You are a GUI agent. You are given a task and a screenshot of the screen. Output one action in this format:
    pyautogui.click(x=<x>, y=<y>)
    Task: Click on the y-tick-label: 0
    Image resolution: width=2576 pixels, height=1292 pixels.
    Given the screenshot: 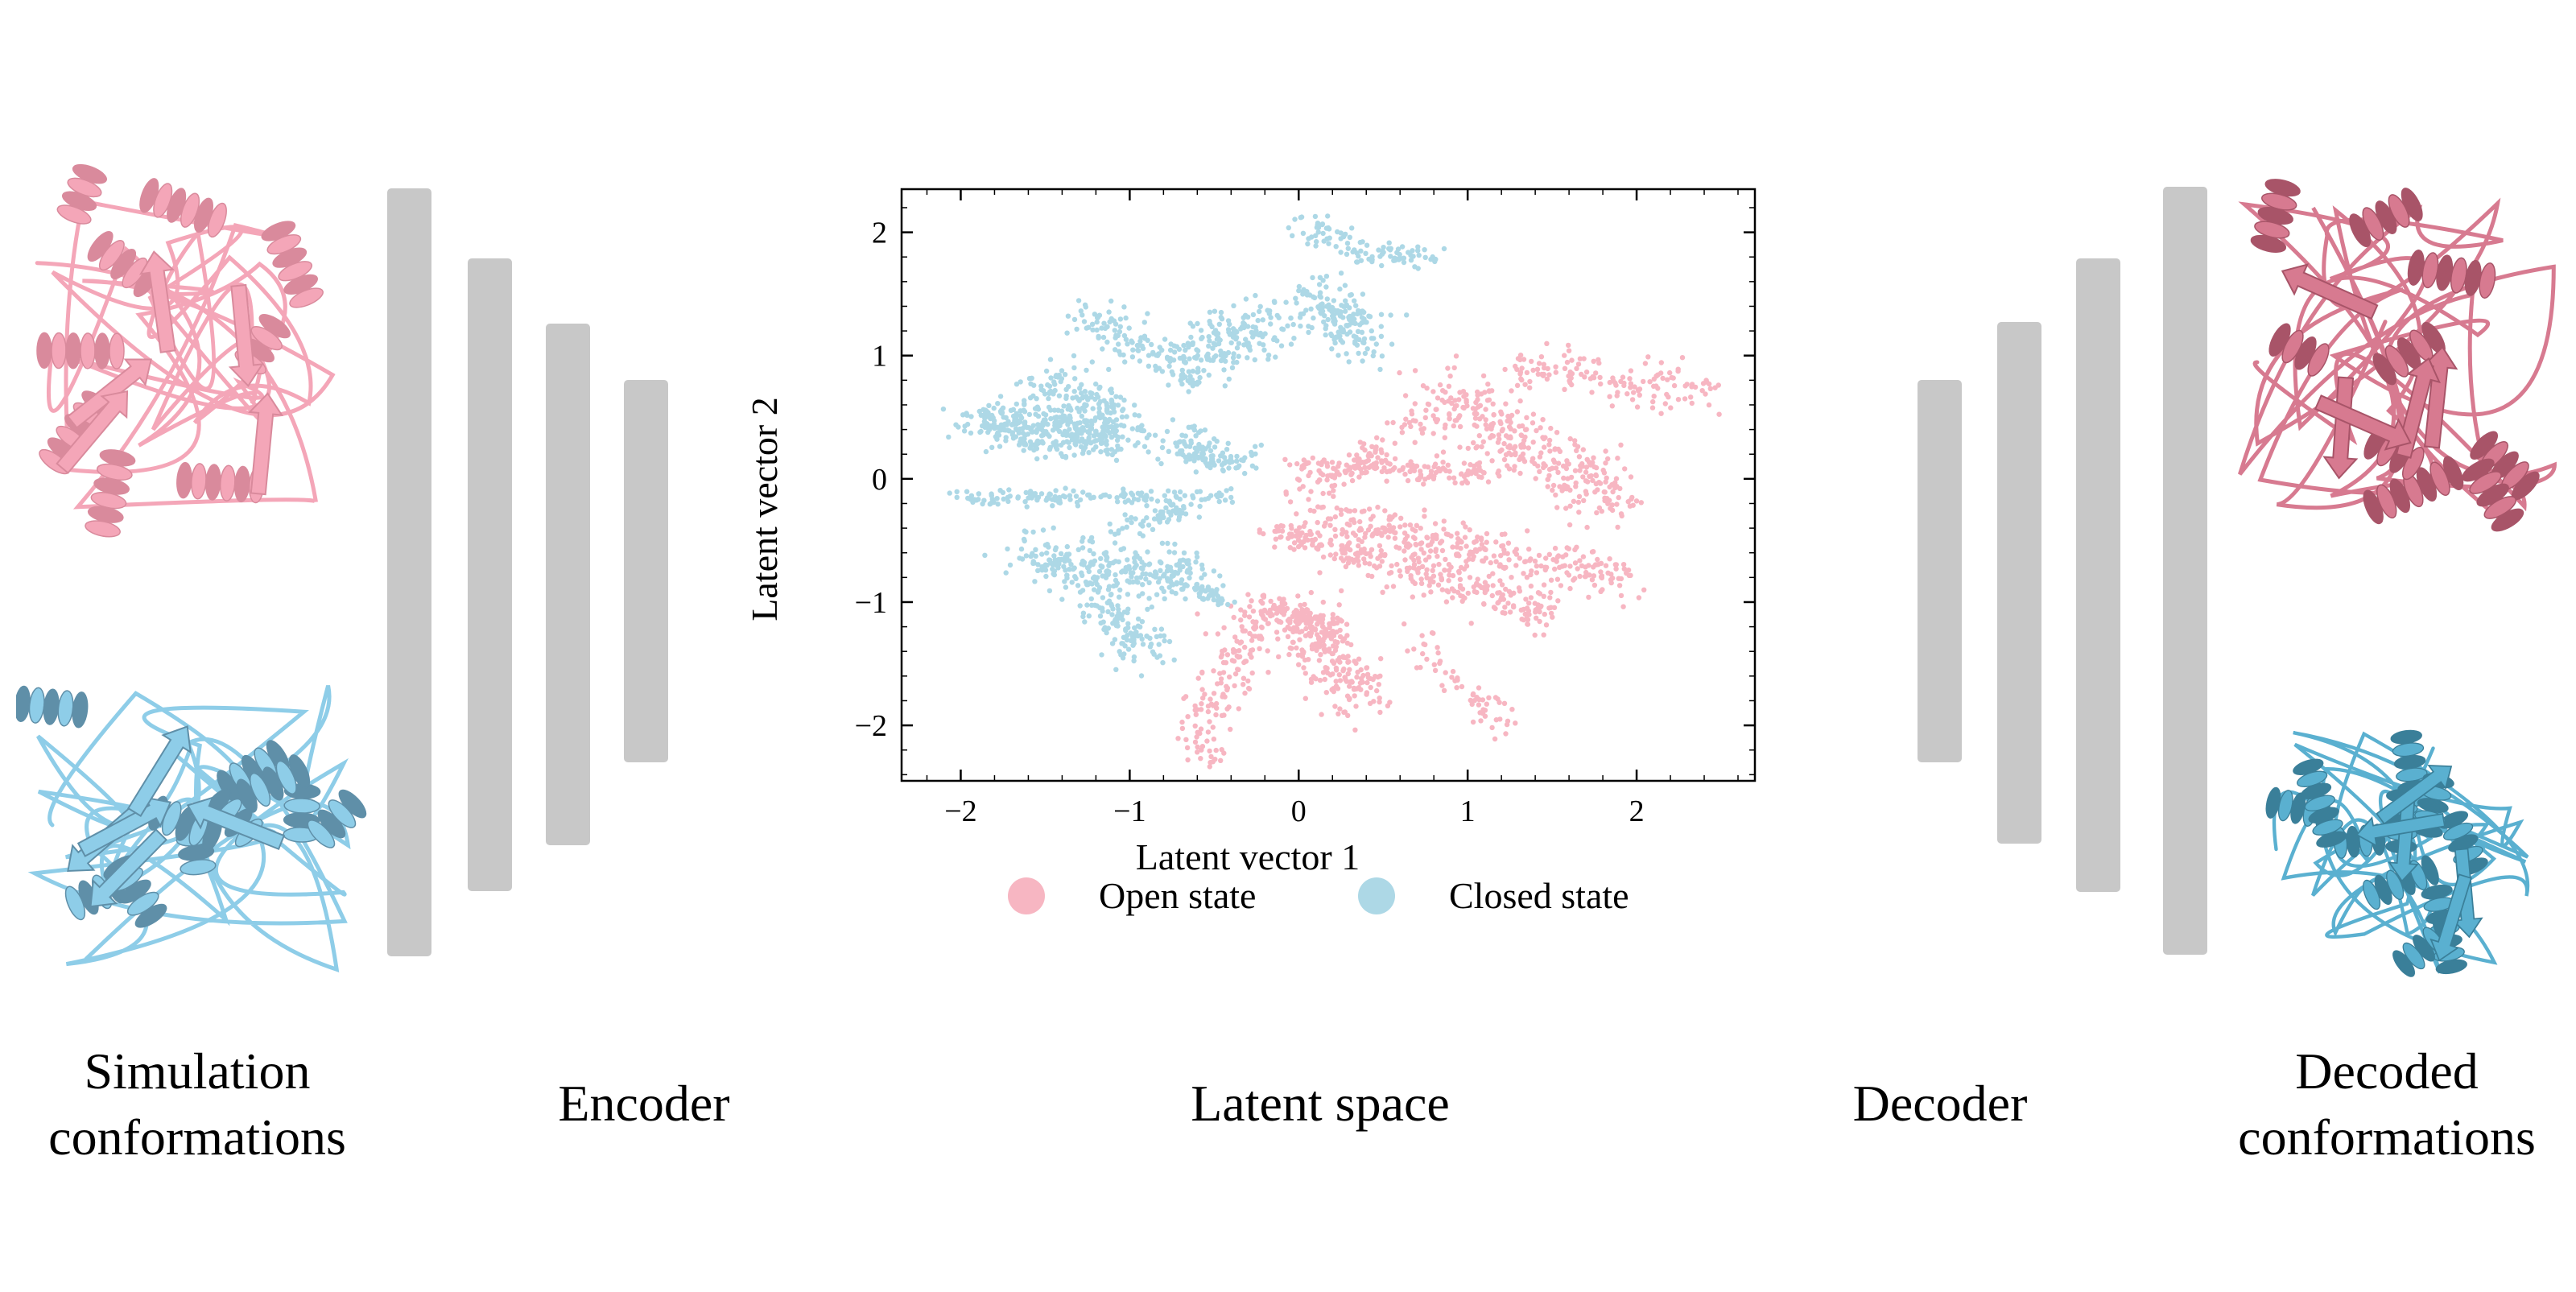 What is the action you would take?
    pyautogui.click(x=879, y=480)
    